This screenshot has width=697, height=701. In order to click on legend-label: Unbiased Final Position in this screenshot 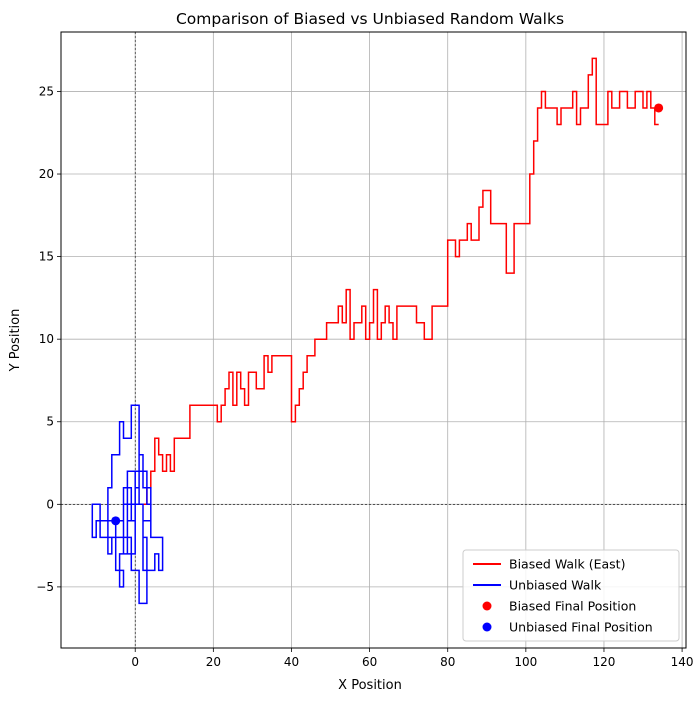, I will do `click(581, 627)`.